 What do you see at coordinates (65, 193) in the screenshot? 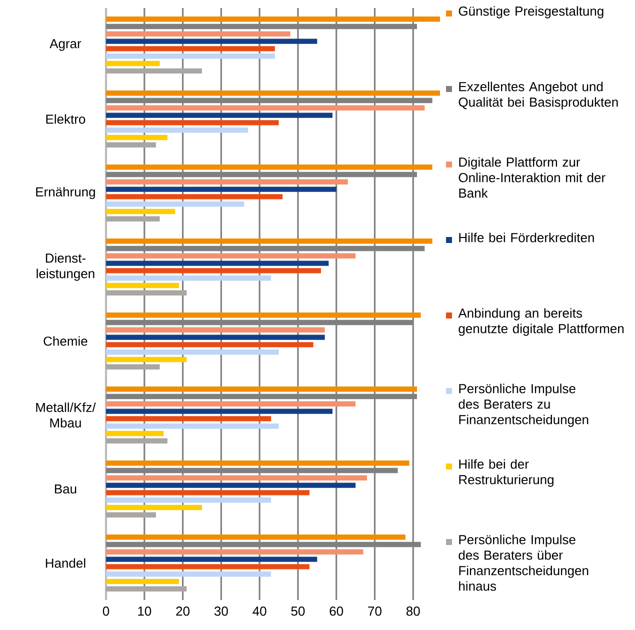
I see `y-tick-label: Ernährung` at bounding box center [65, 193].